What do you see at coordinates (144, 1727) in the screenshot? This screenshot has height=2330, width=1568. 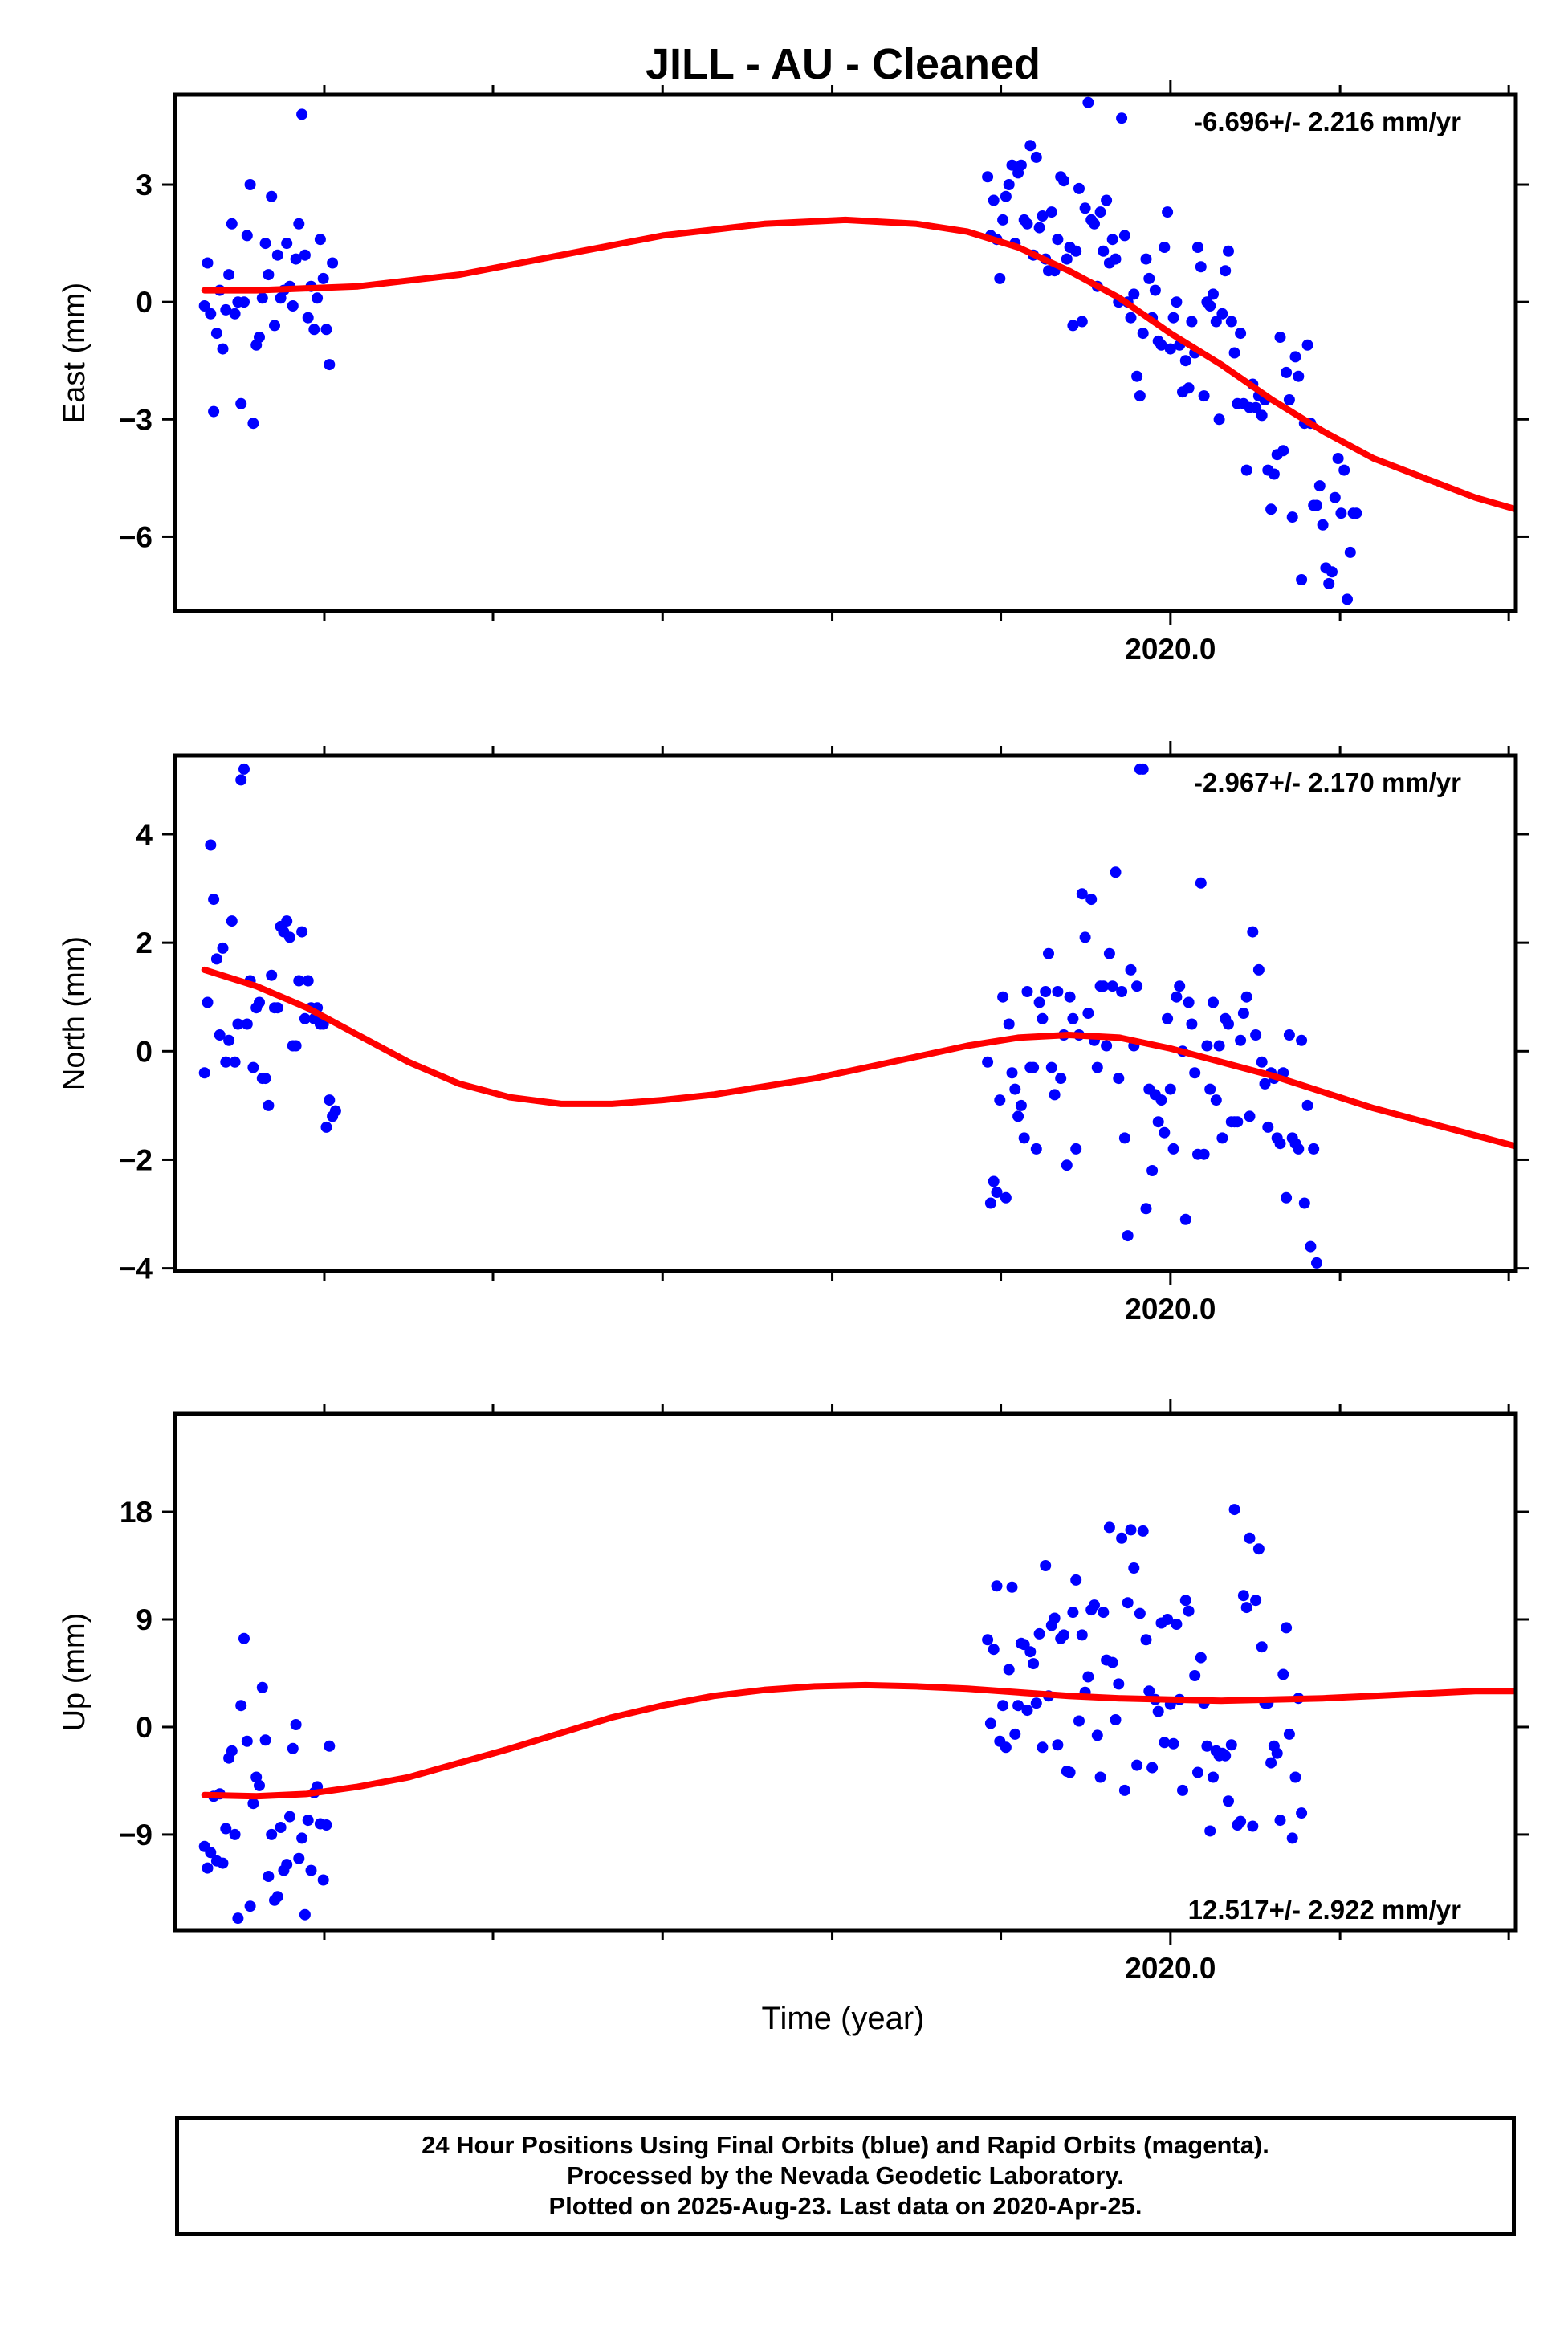 I see `up-y-tick-label: 0` at bounding box center [144, 1727].